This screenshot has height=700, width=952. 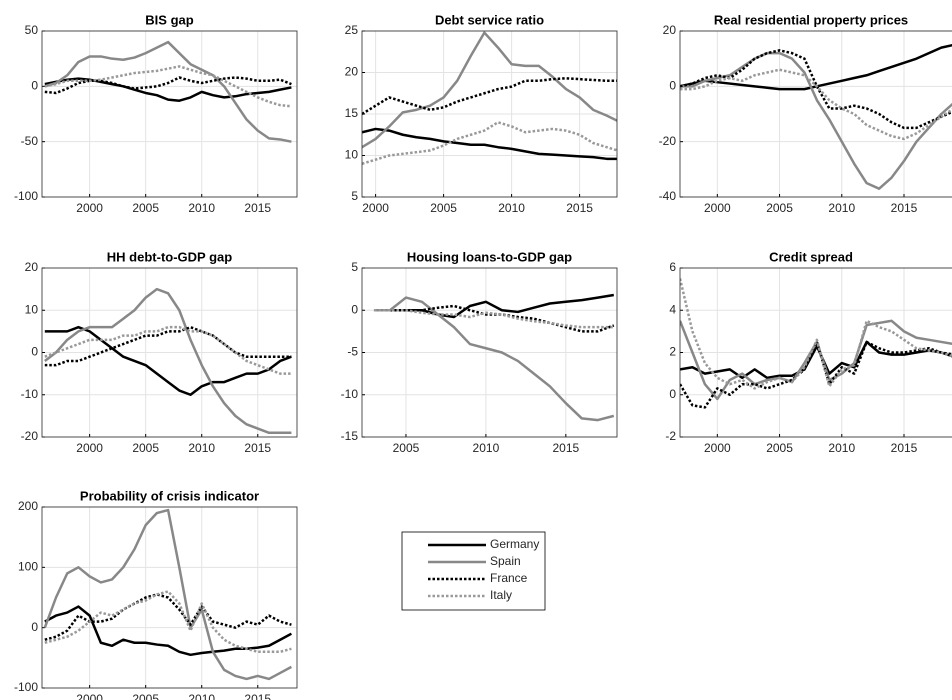 I want to click on y-tick-label: 4, so click(x=672, y=309).